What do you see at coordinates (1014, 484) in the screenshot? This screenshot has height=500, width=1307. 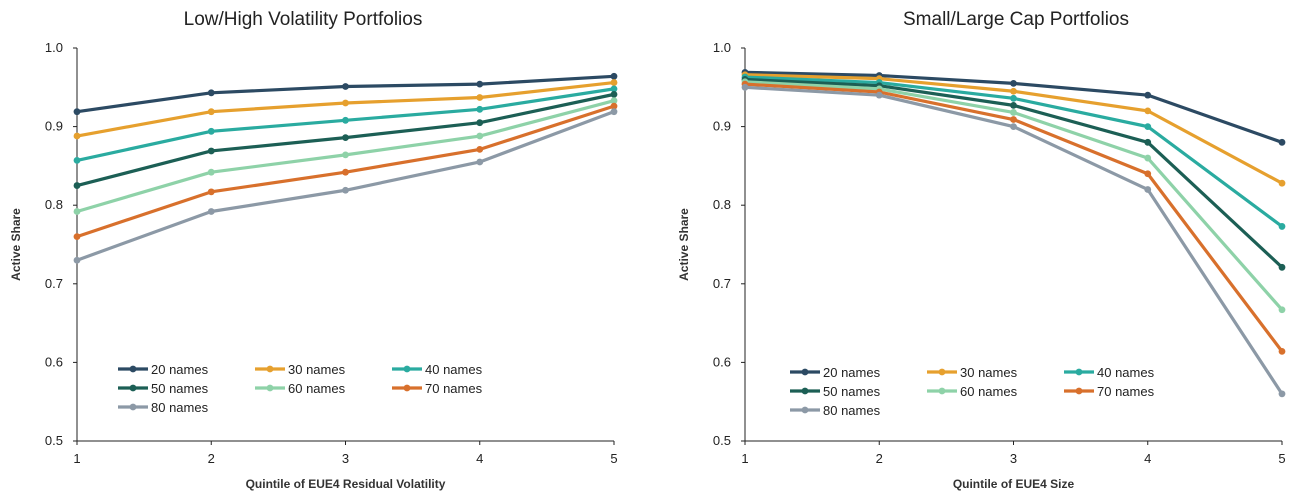 I see `x-axis-label: Quintile of EUE4 Size` at bounding box center [1014, 484].